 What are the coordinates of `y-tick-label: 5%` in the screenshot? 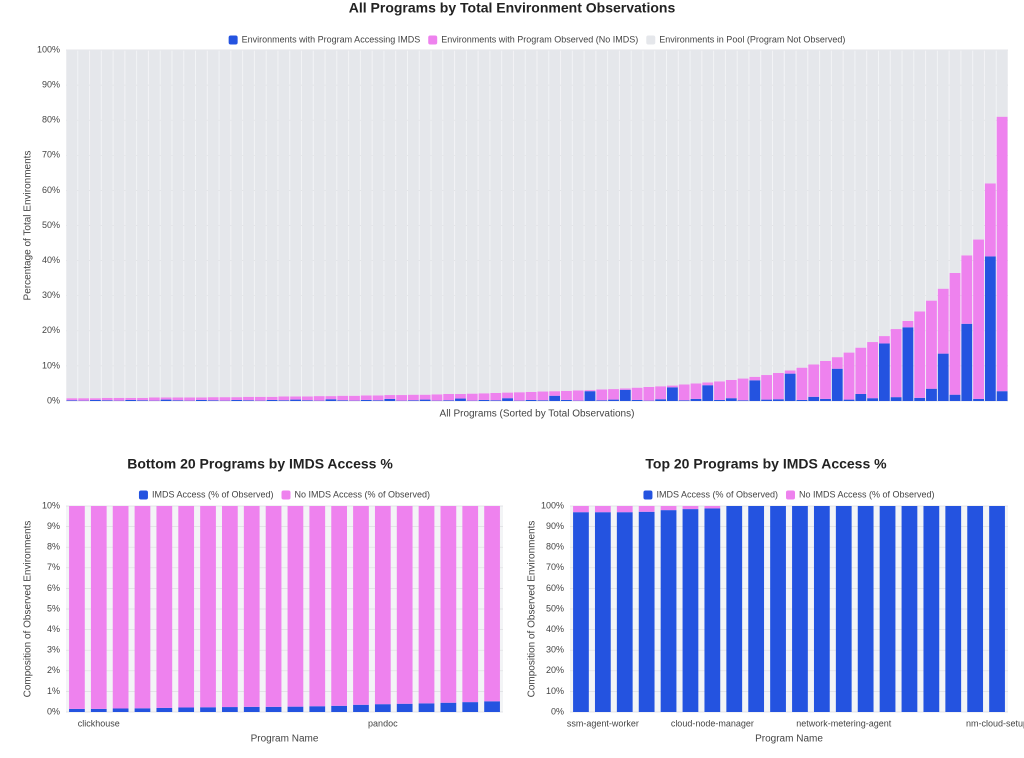 It's located at (53, 608).